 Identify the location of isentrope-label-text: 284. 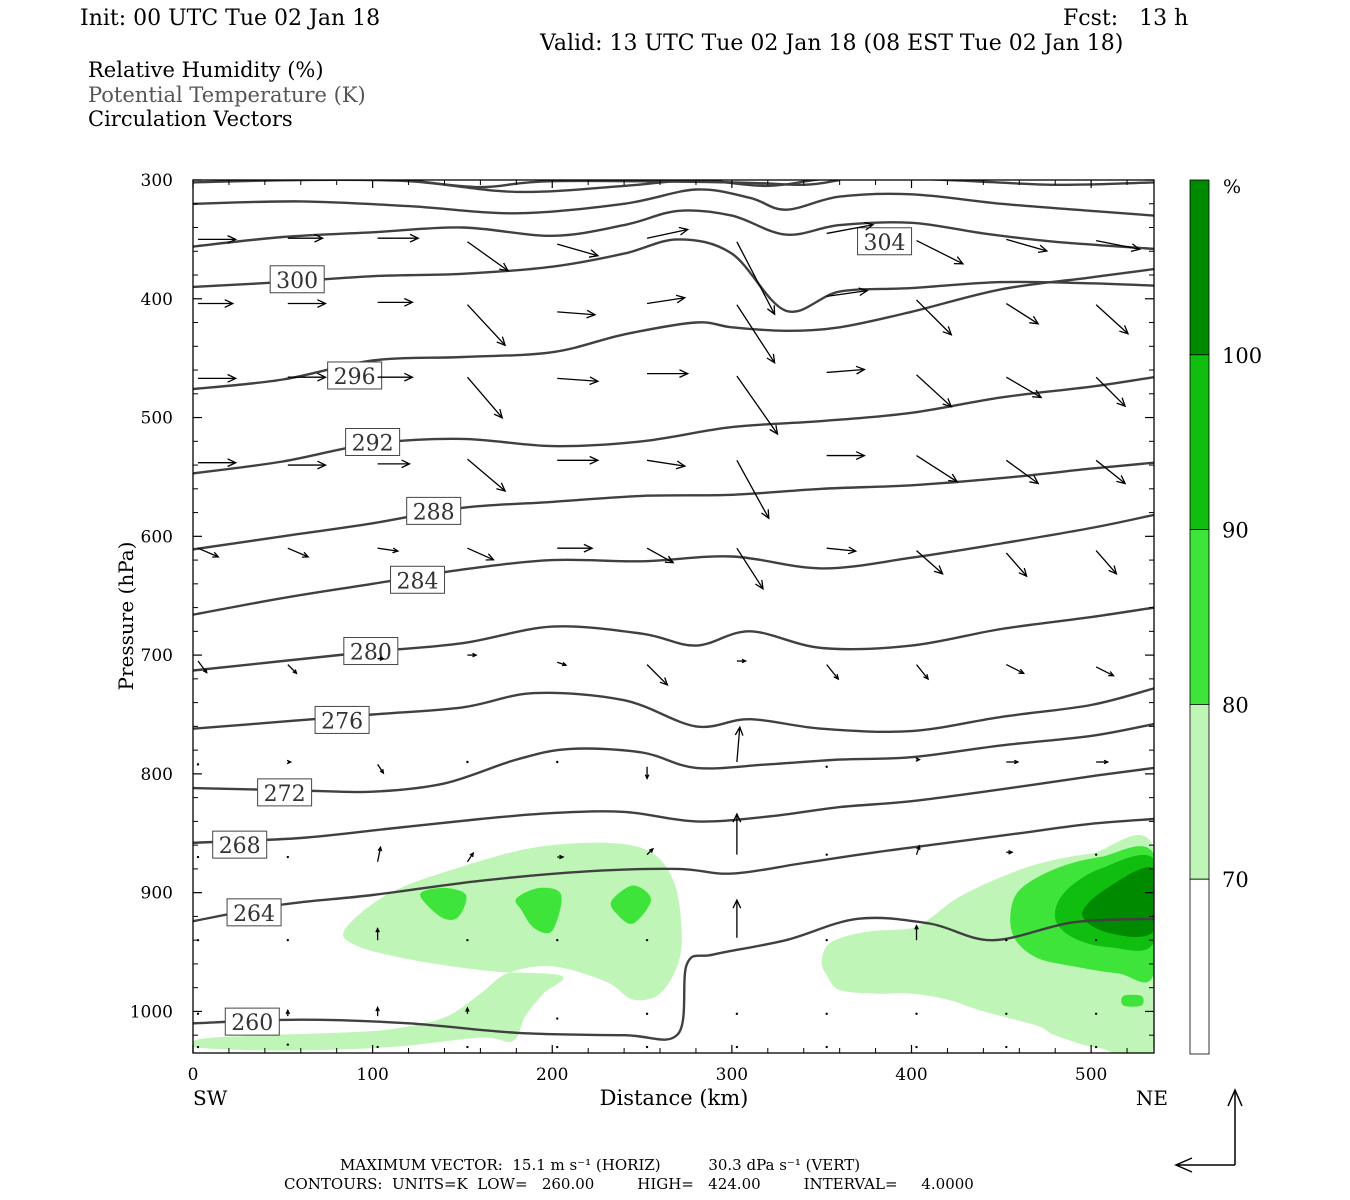
(418, 581).